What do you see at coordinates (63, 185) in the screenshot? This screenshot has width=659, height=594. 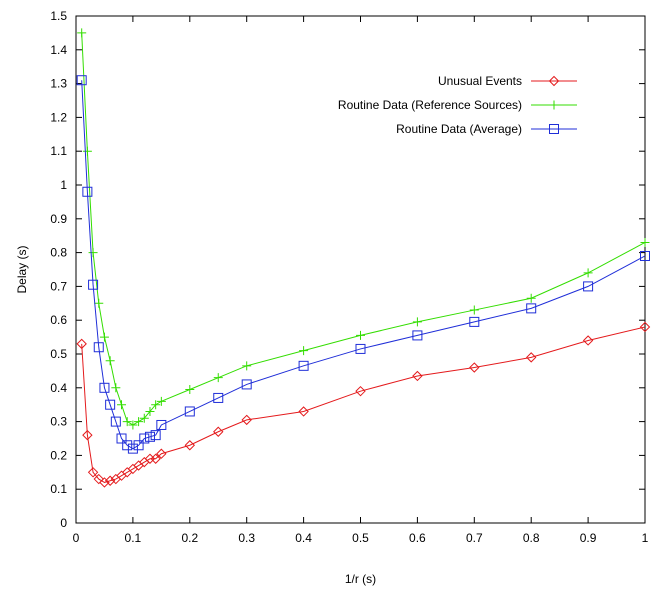 I see `y-tick-label: 1` at bounding box center [63, 185].